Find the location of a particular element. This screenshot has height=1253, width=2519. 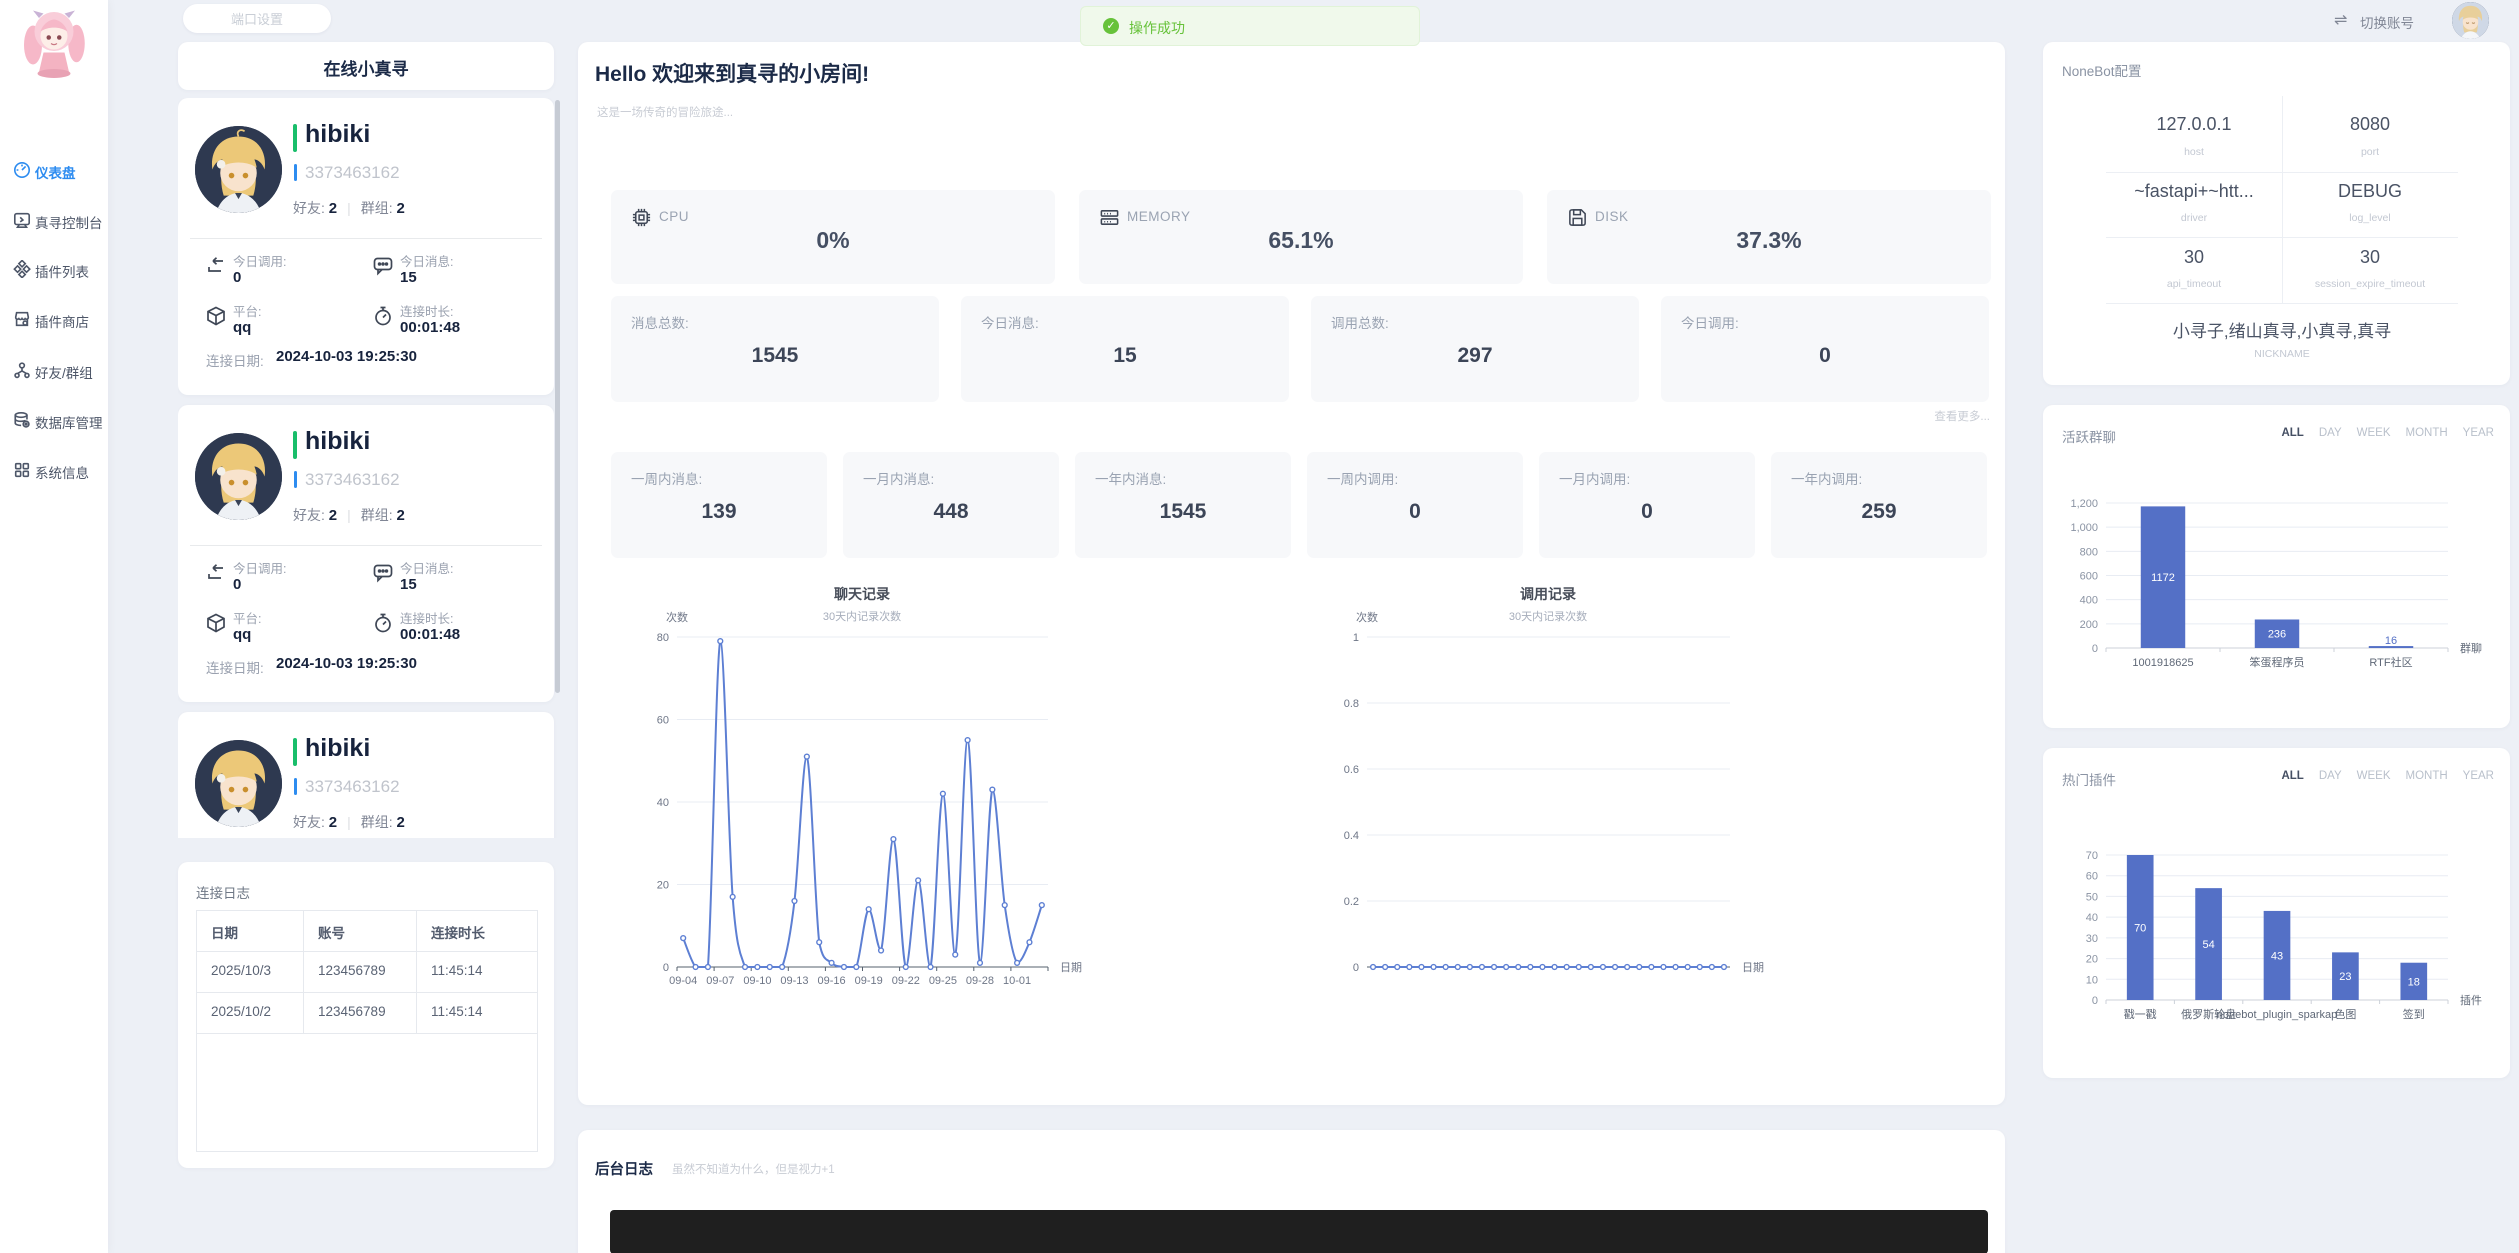

sidebar-item-plugin-store: 插件商店 is located at coordinates (54, 319).